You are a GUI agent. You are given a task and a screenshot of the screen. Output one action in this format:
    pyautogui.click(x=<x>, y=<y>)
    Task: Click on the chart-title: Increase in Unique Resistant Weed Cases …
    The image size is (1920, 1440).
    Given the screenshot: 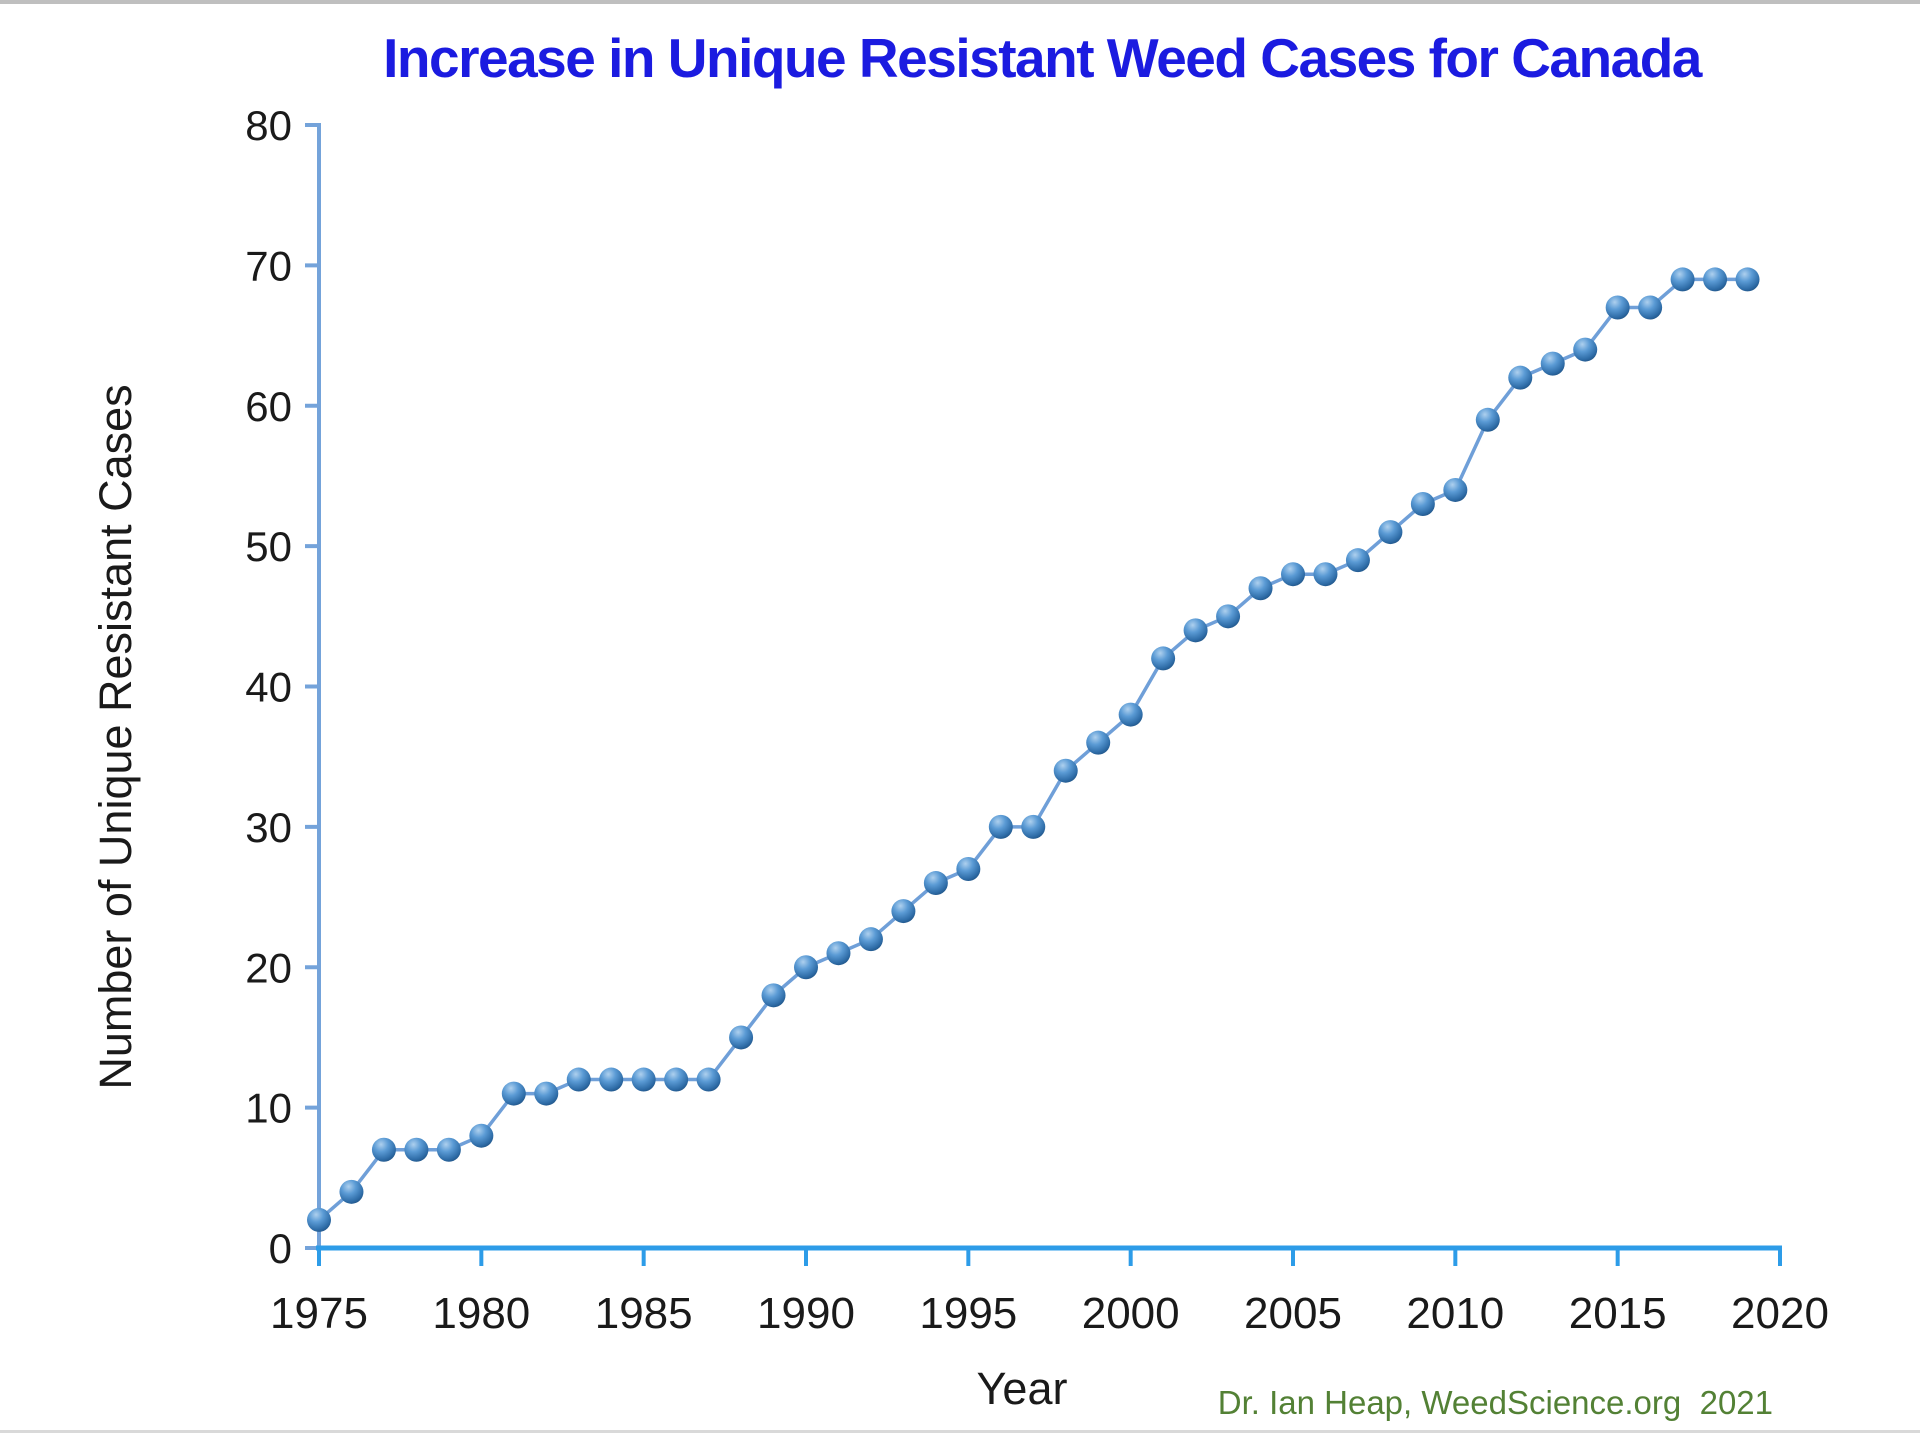 What is the action you would take?
    pyautogui.click(x=1042, y=58)
    